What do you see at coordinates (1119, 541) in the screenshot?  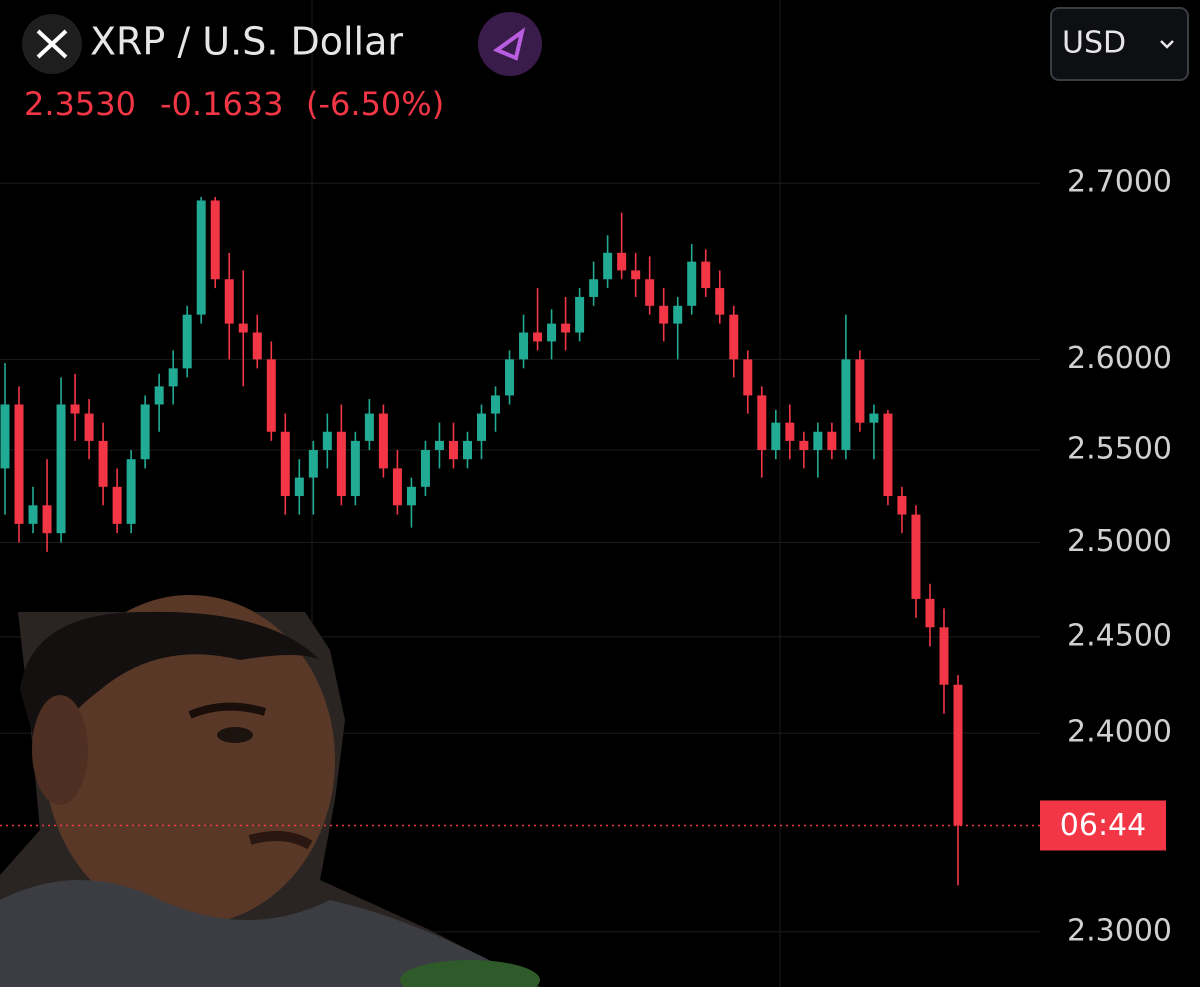 I see `y-tick-label: 2.5000` at bounding box center [1119, 541].